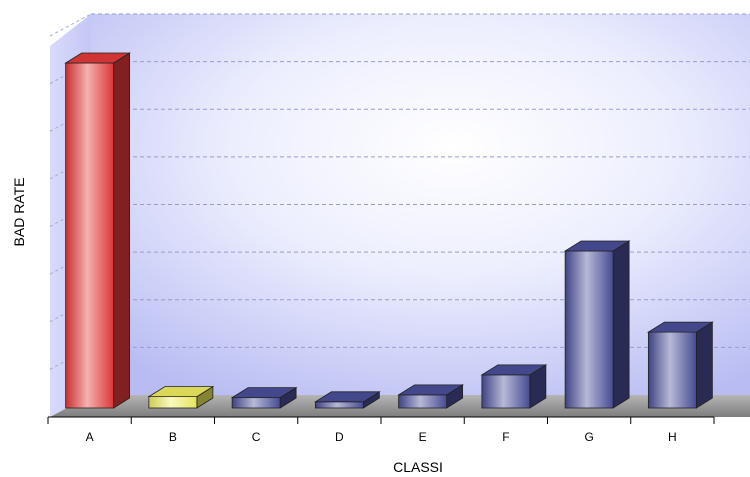 The width and height of the screenshot is (750, 477). I want to click on x-tick-labels: A B C D E F G H, so click(381, 437).